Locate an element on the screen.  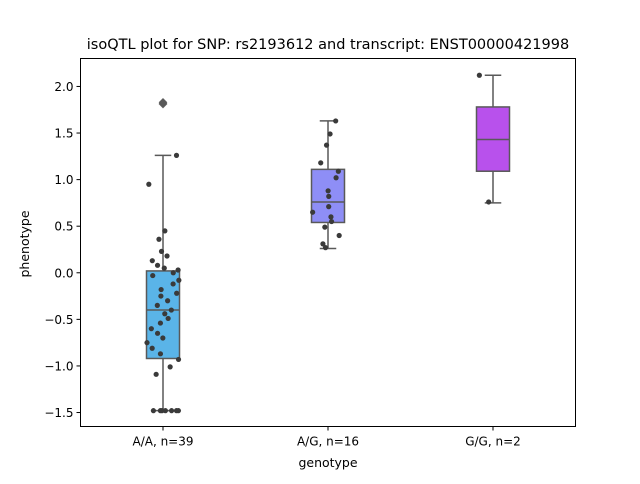
y-tick-label: 2.0 is located at coordinates (63, 87).